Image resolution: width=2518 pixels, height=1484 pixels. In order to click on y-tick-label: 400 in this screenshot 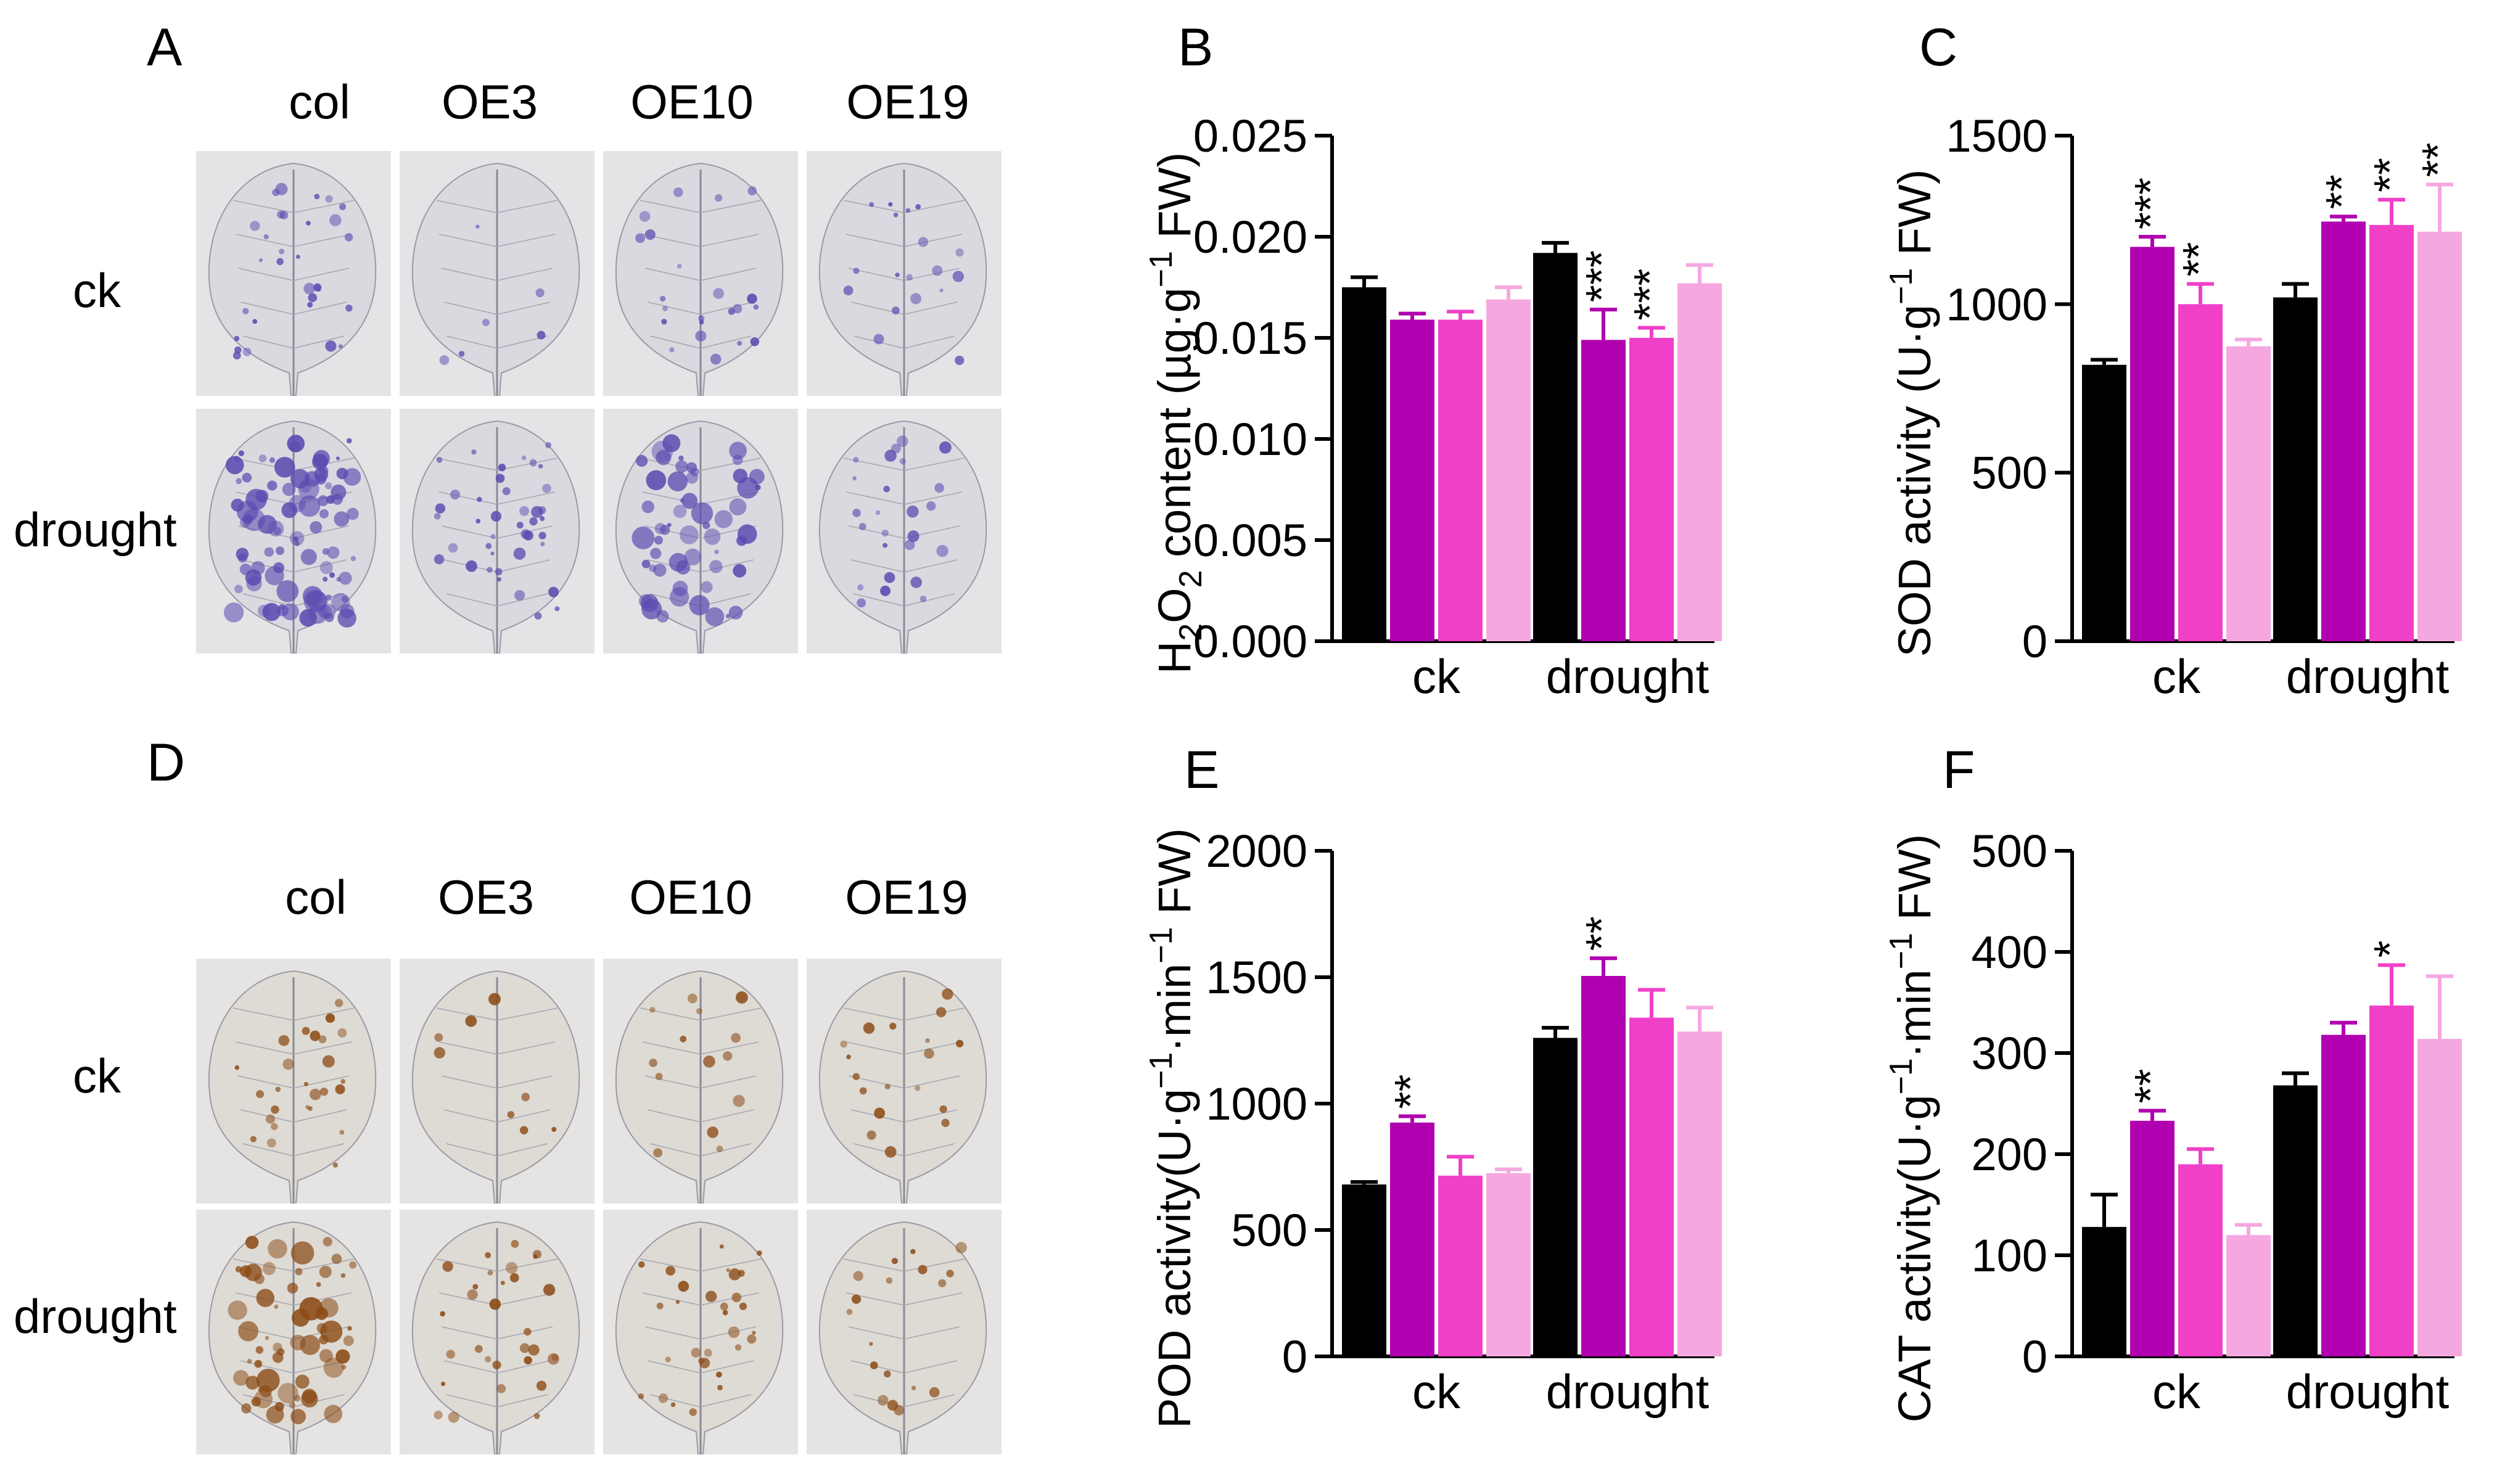, I will do `click(2009, 952)`.